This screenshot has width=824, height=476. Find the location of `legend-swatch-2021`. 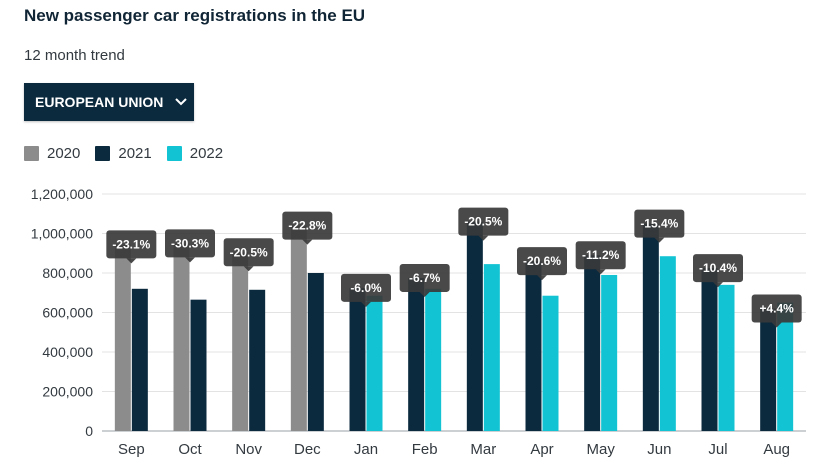

legend-swatch-2021 is located at coordinates (103, 153).